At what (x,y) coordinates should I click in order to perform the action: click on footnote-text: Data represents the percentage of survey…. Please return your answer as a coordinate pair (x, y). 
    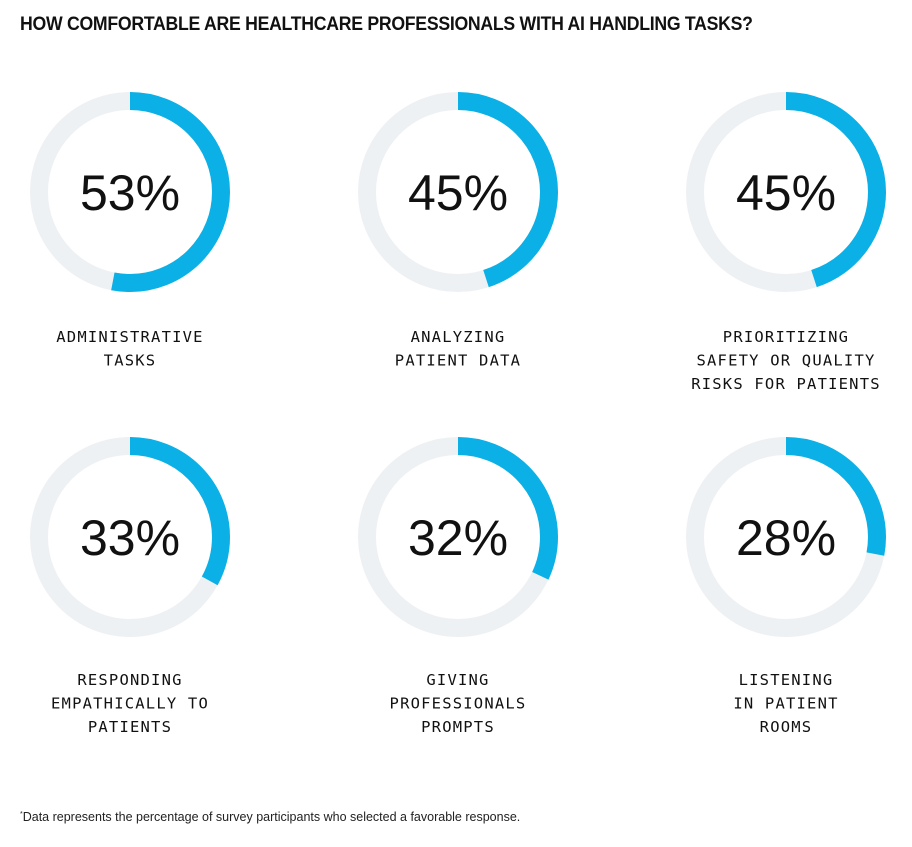
    Looking at the image, I should click on (271, 817).